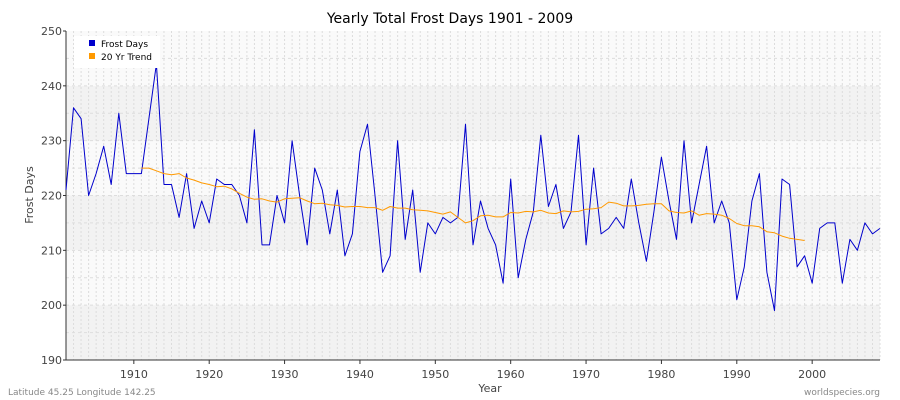 The width and height of the screenshot is (900, 400). I want to click on chart-title: Yearly Total Frost Days 1901 - 2009, so click(449, 19).